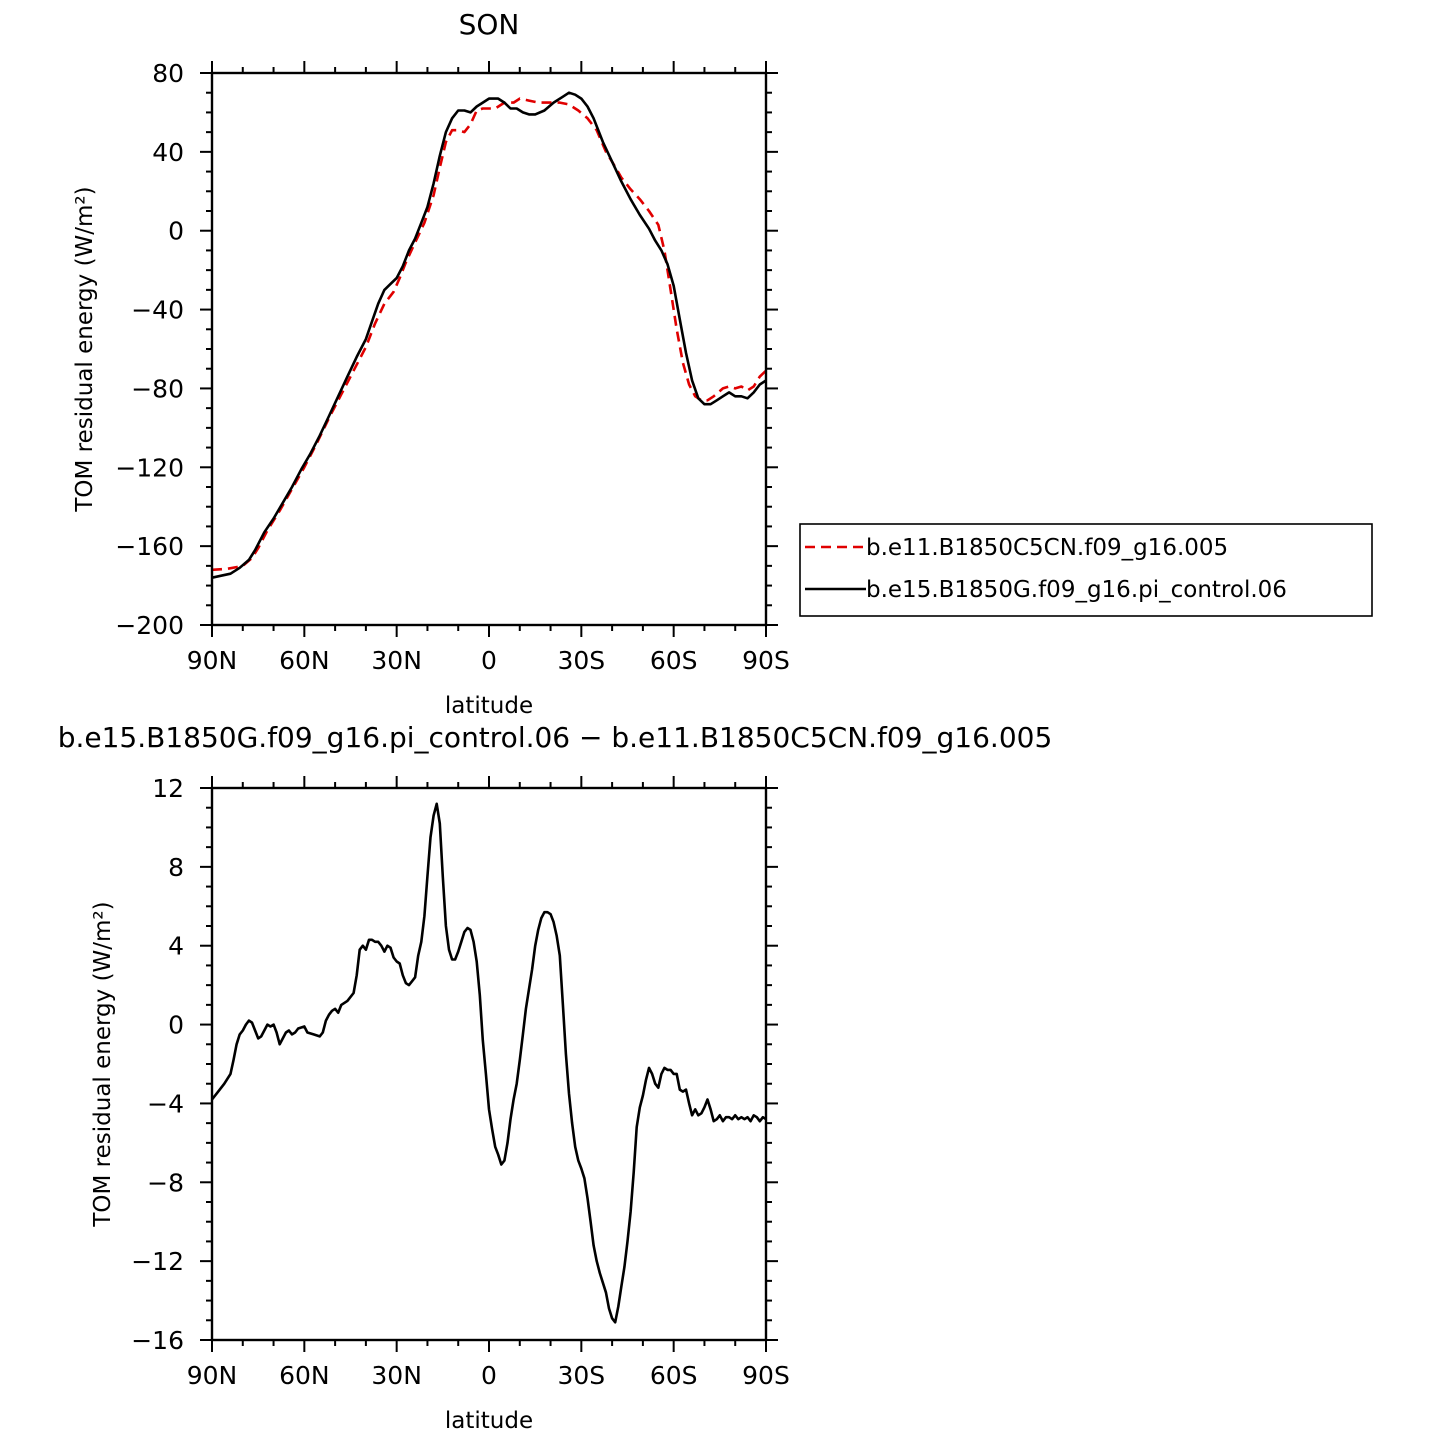 The height and width of the screenshot is (1441, 1441). Describe the element at coordinates (176, 867) in the screenshot. I see `y-tick-label: 8` at that location.